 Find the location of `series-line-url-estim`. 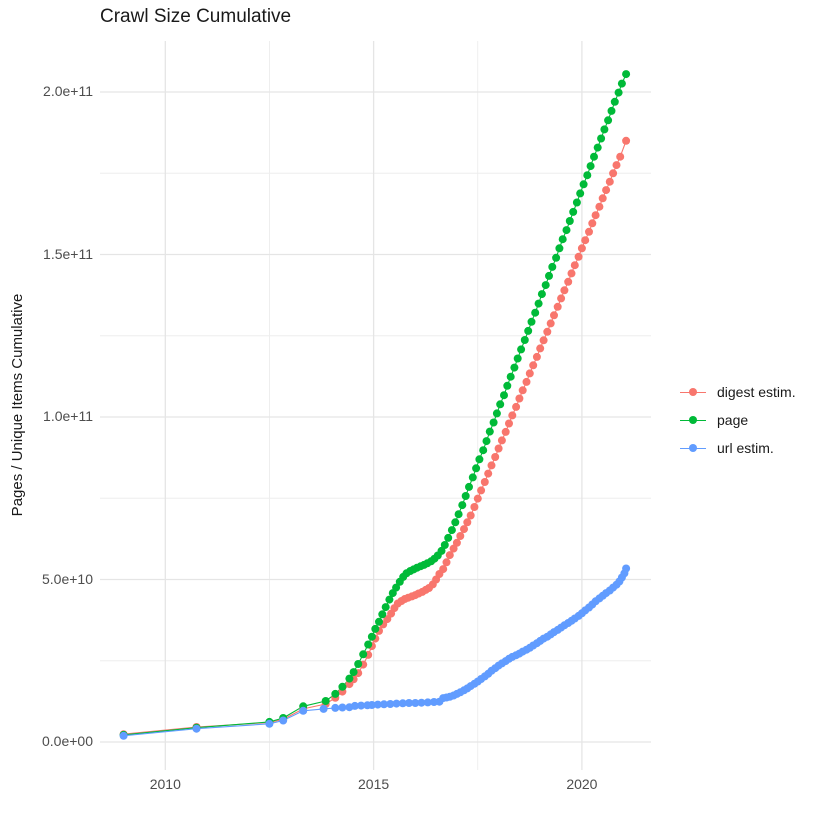

series-line-url-estim is located at coordinates (375, 652).